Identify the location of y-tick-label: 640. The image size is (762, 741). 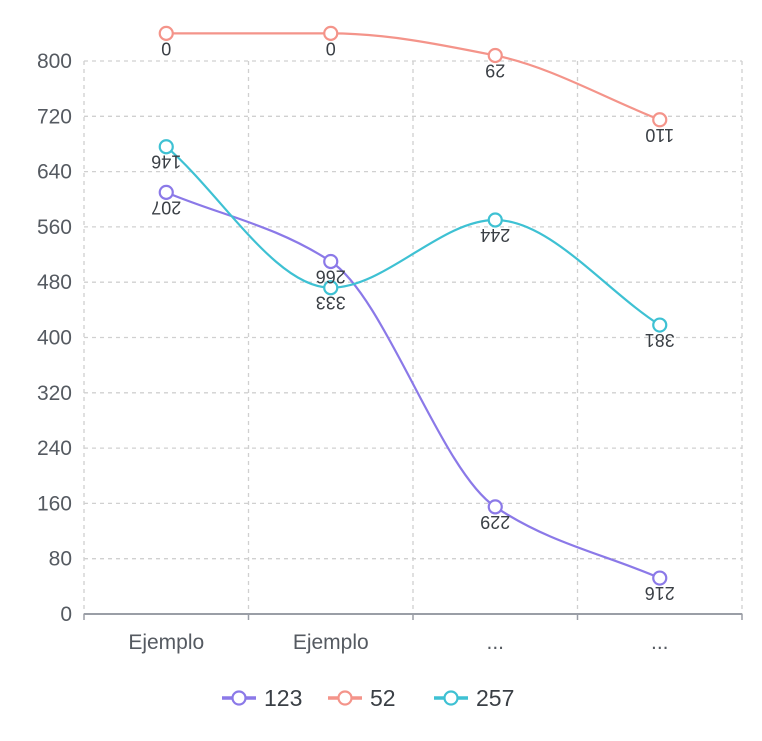
(54, 172).